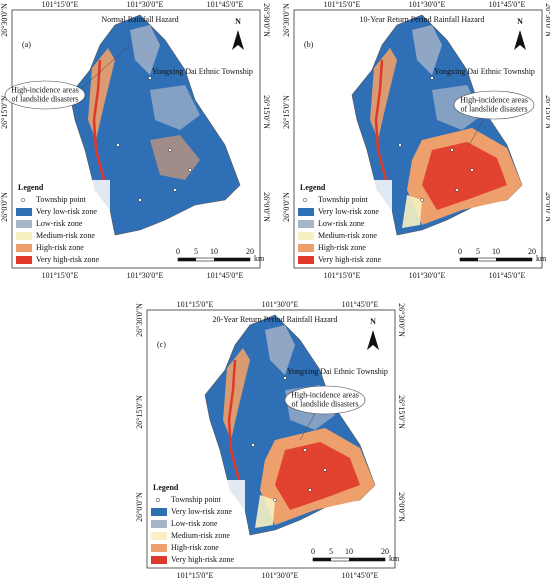  I want to click on medium-risk-patch, so click(412, 211).